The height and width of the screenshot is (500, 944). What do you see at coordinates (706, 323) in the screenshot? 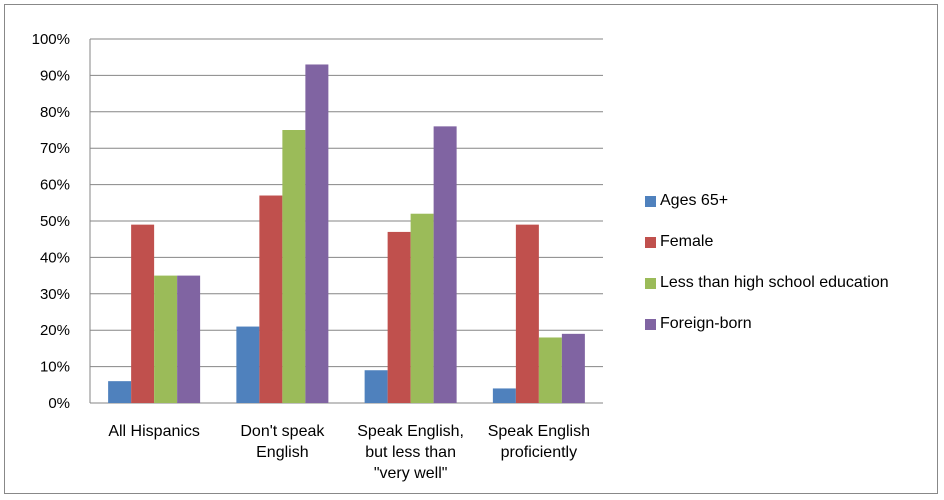
I see `legend-label-foreign-born: Foreign-born` at bounding box center [706, 323].